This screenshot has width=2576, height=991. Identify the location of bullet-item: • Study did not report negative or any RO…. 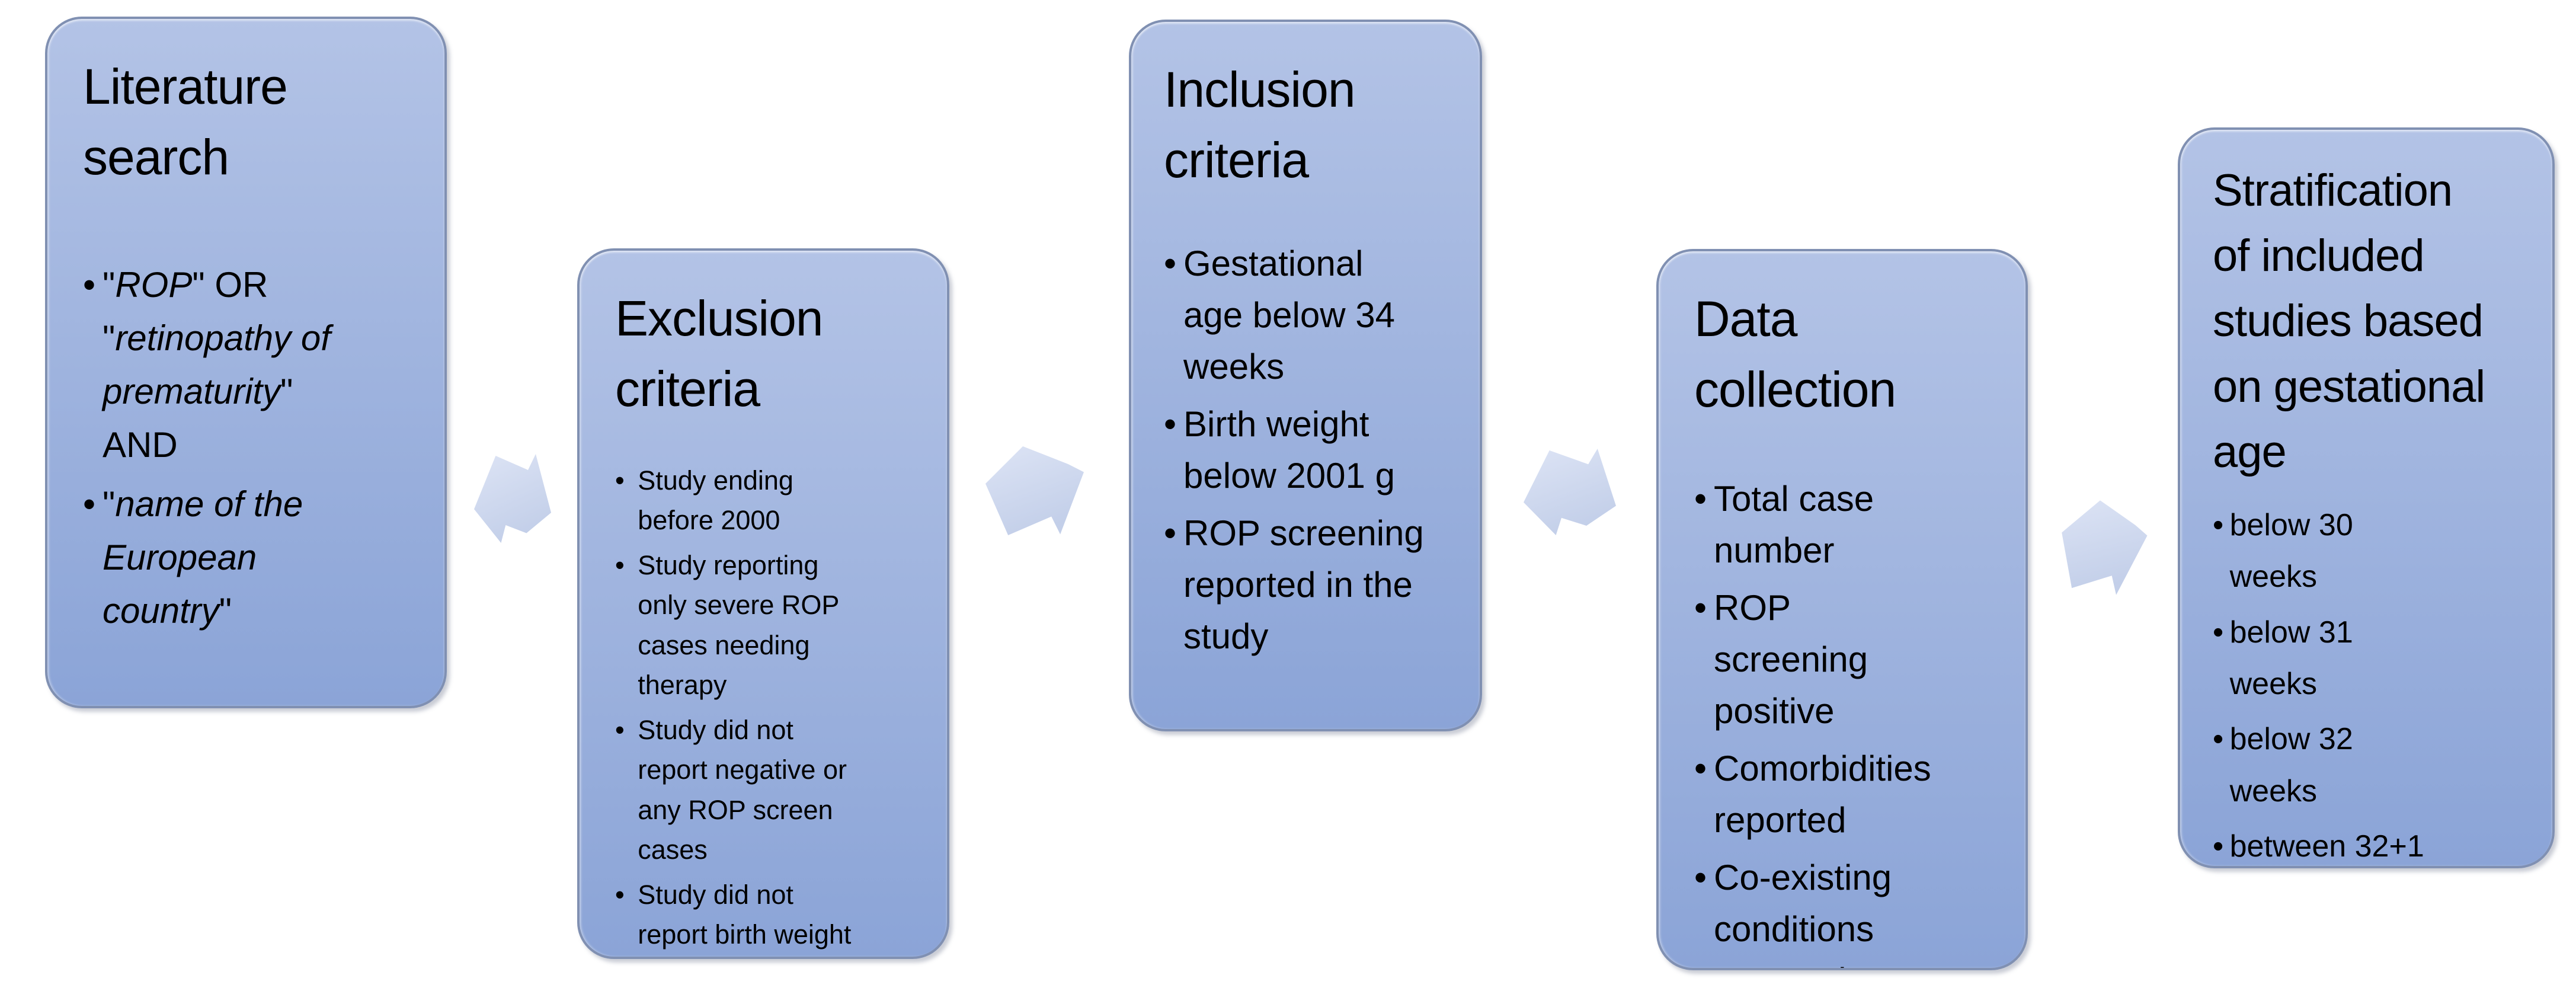
(742, 790).